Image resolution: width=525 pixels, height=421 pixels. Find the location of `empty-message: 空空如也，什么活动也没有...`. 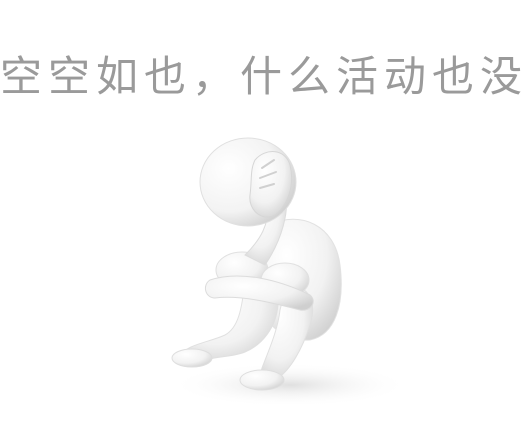

empty-message: 空空如也，什么活动也没有... is located at coordinates (262, 76).